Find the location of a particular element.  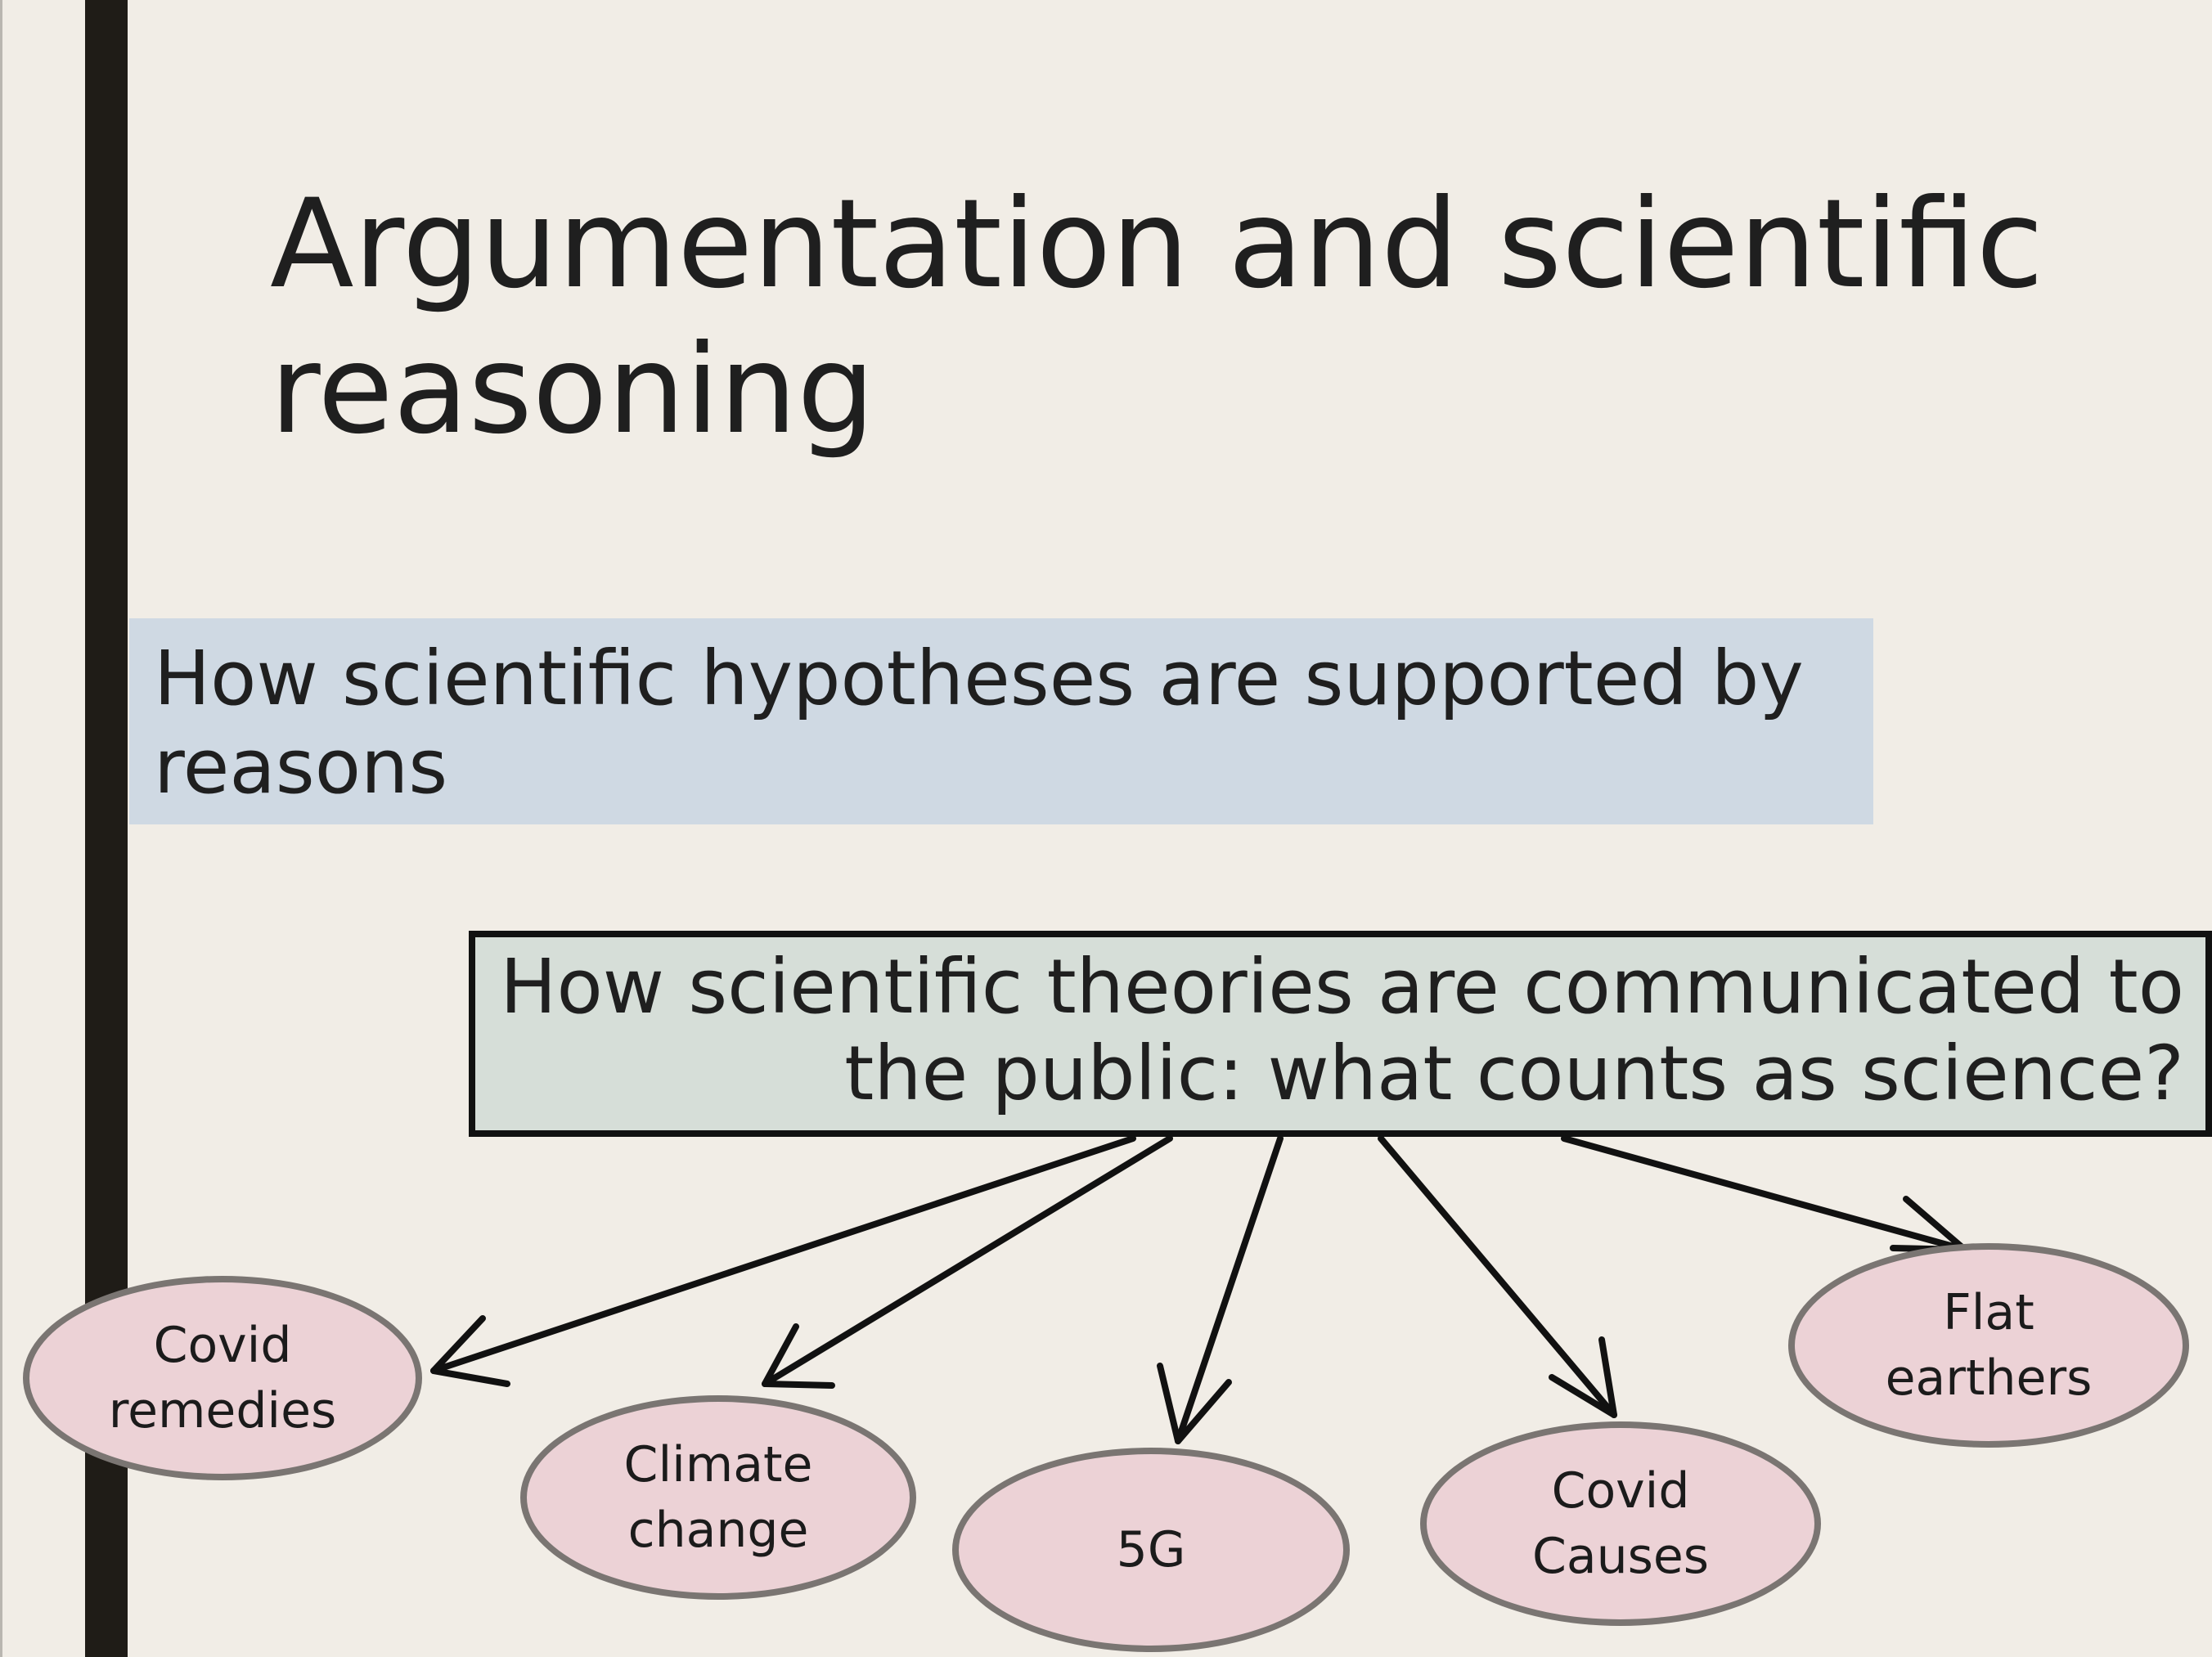

topic-covid-remedies-label: Covid remedies is located at coordinates (223, 1378).